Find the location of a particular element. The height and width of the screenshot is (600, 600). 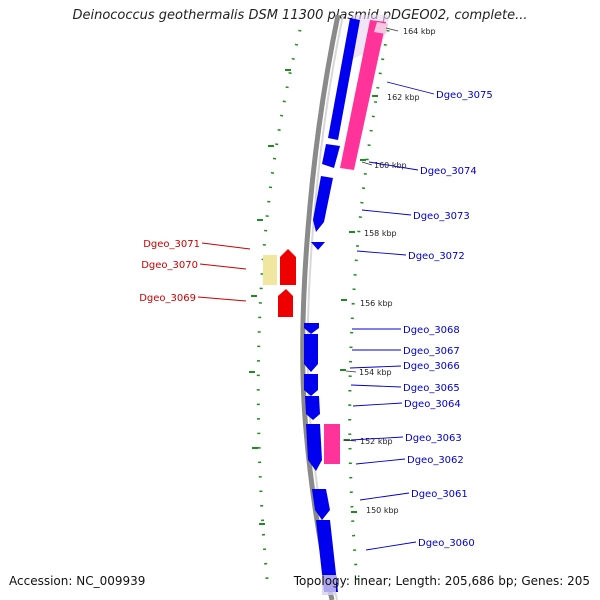

gene-label: Dgeo_3068 is located at coordinates (431, 330).